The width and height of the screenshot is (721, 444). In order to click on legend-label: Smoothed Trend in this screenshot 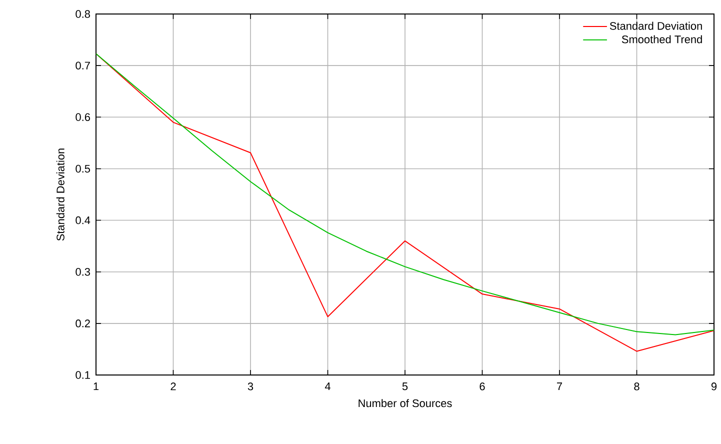, I will do `click(662, 39)`.